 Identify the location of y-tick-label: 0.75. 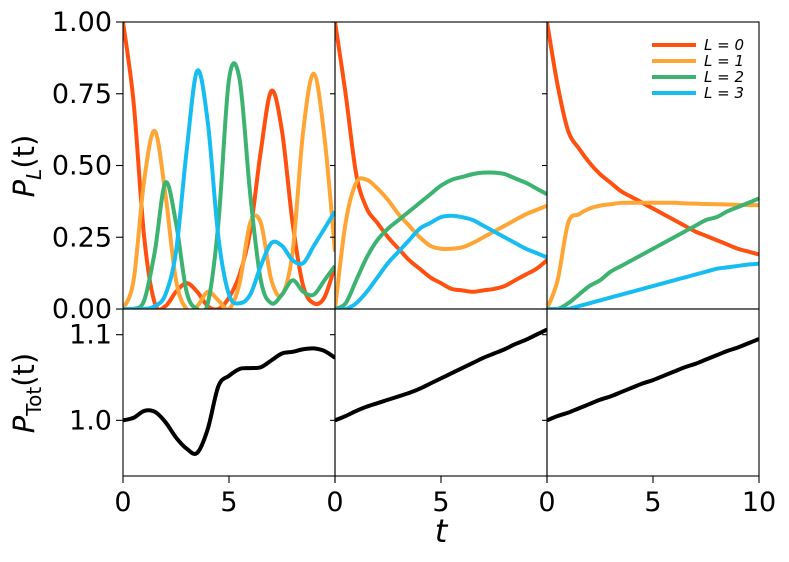
(82, 94).